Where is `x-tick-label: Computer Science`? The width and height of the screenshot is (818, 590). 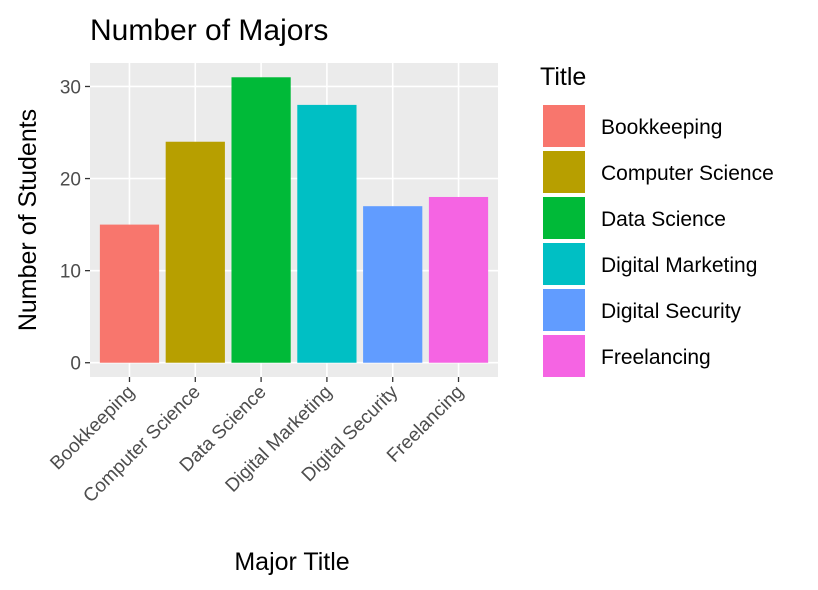
x-tick-label: Computer Science is located at coordinates (141, 444).